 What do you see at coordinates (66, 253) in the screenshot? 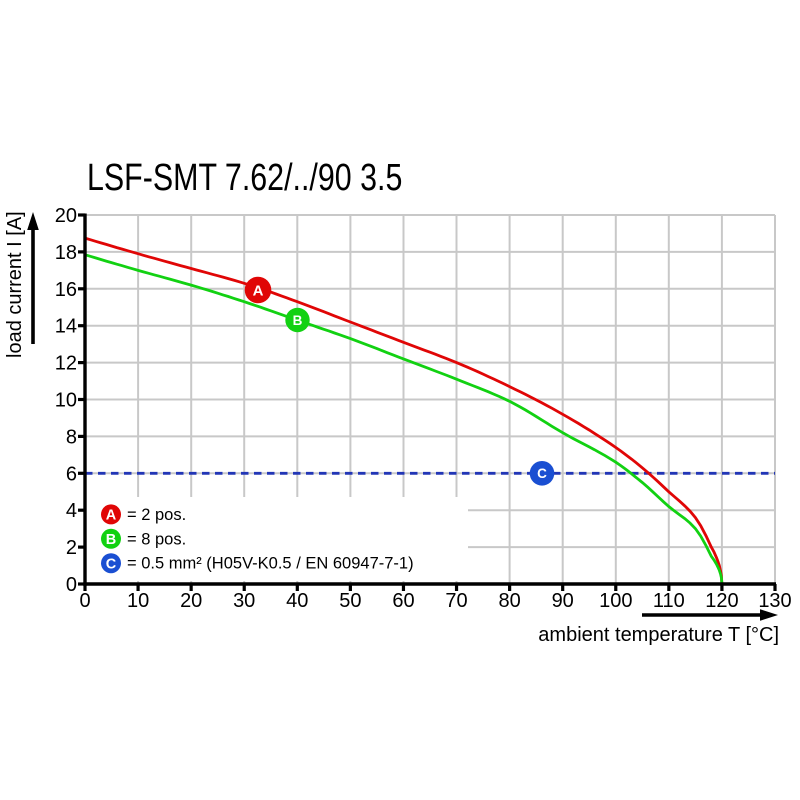
I see `svg-text: 18` at bounding box center [66, 253].